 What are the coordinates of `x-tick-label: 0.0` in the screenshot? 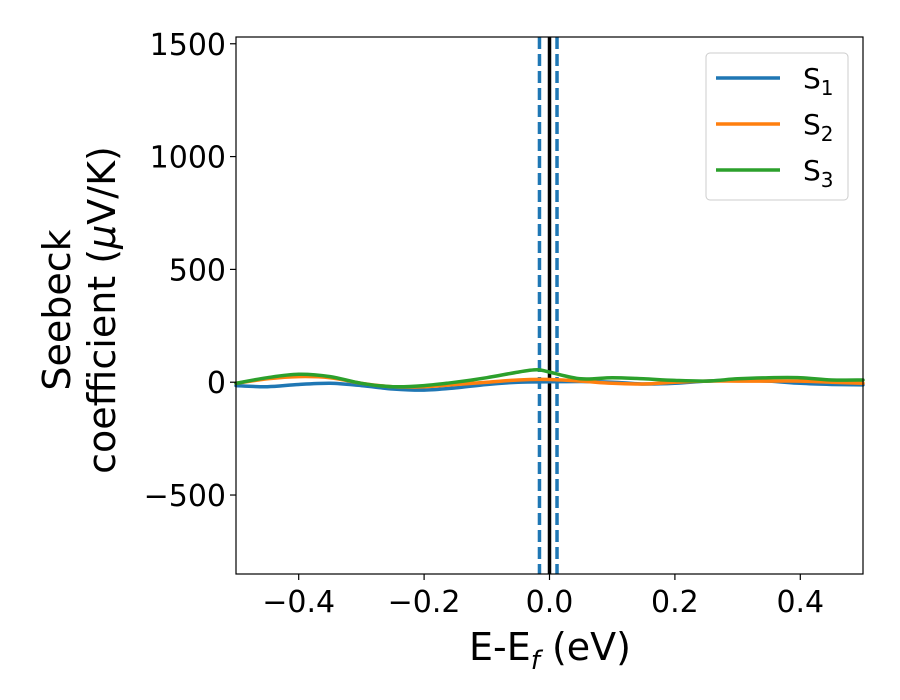 It's located at (550, 602).